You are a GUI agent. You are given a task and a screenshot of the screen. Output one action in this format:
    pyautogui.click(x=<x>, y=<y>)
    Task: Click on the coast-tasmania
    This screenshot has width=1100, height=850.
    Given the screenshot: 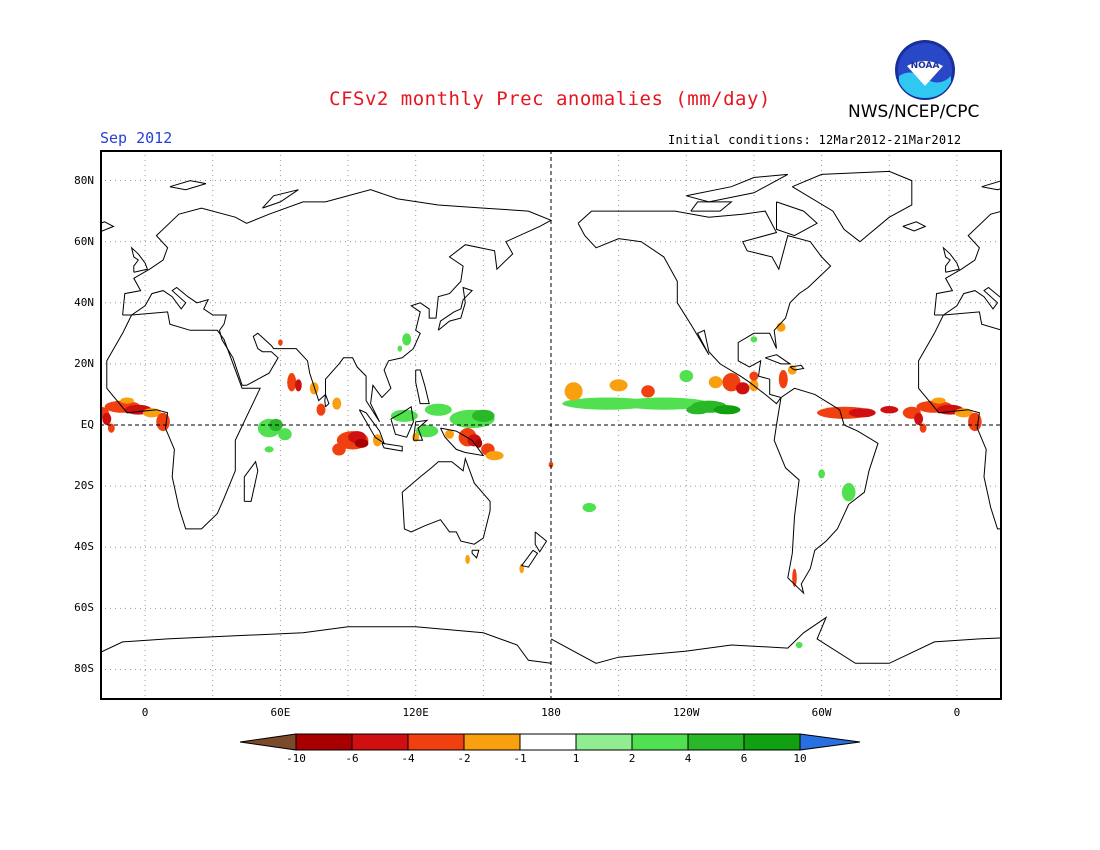 What is the action you would take?
    pyautogui.click(x=475, y=554)
    